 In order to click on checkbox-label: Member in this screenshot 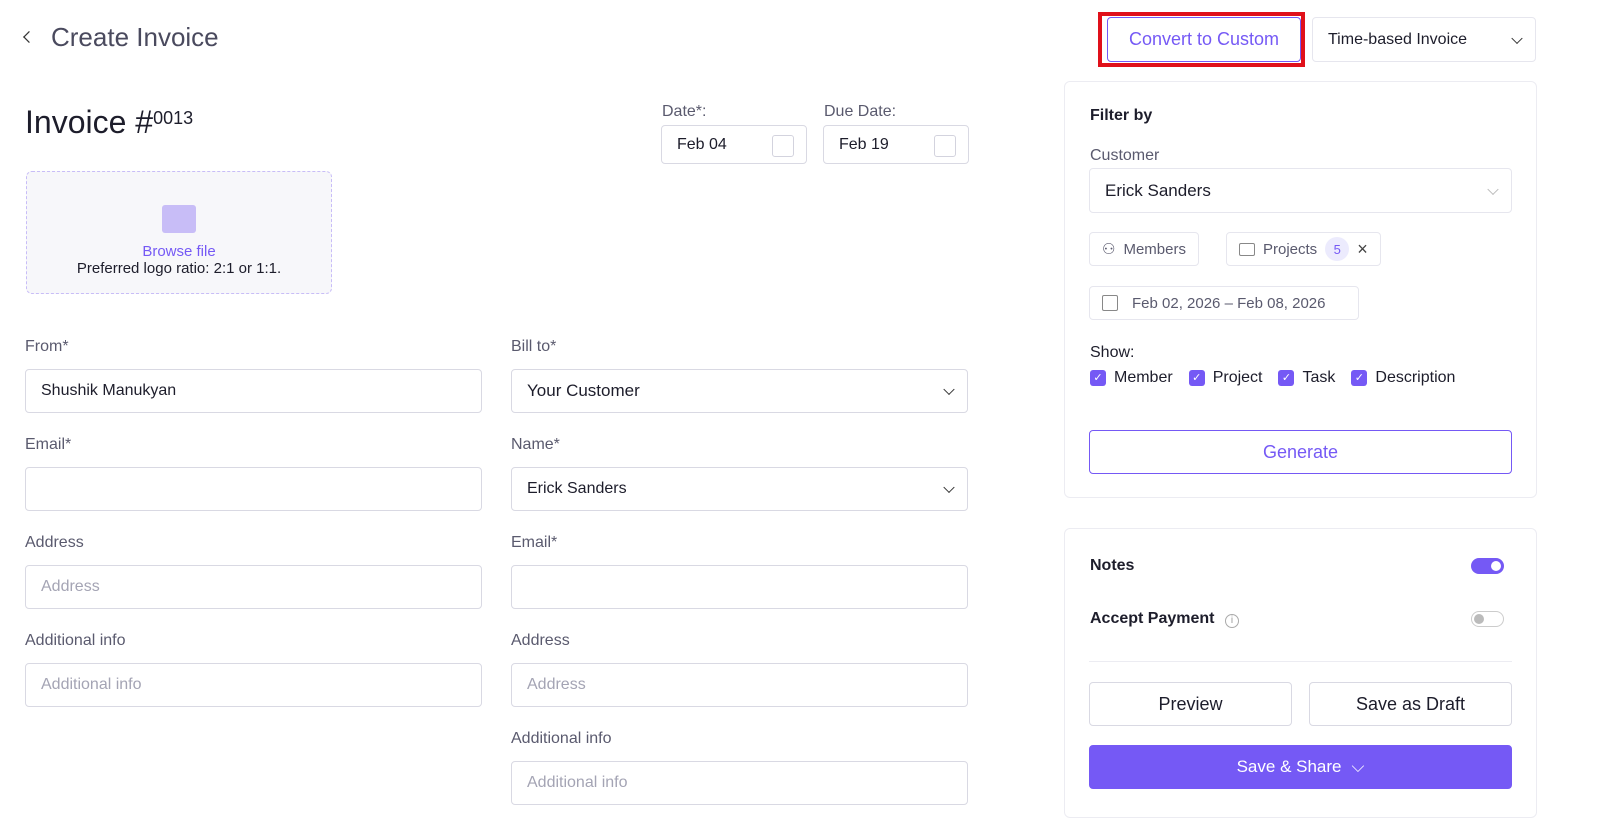, I will do `click(1143, 377)`.